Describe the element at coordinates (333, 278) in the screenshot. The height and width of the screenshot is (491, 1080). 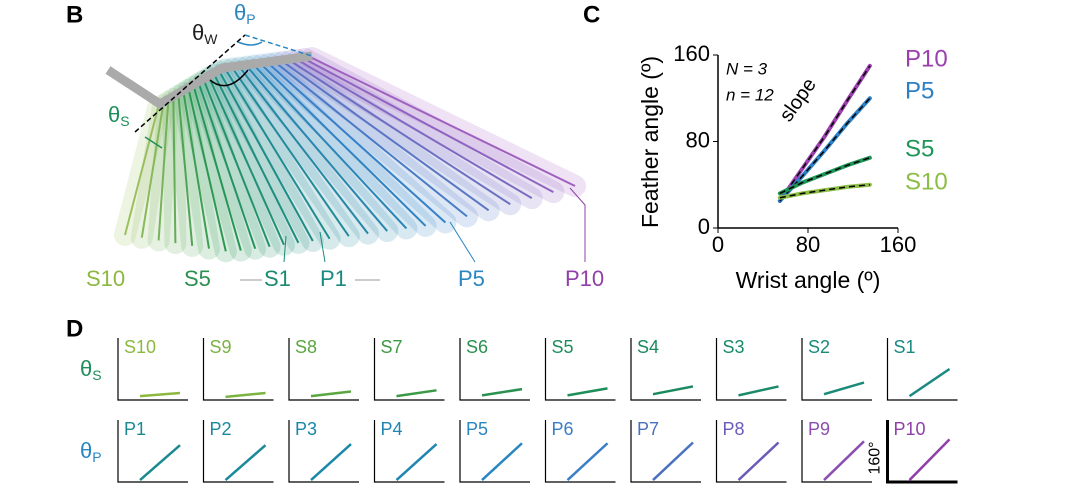
I see `feather-label: P1` at that location.